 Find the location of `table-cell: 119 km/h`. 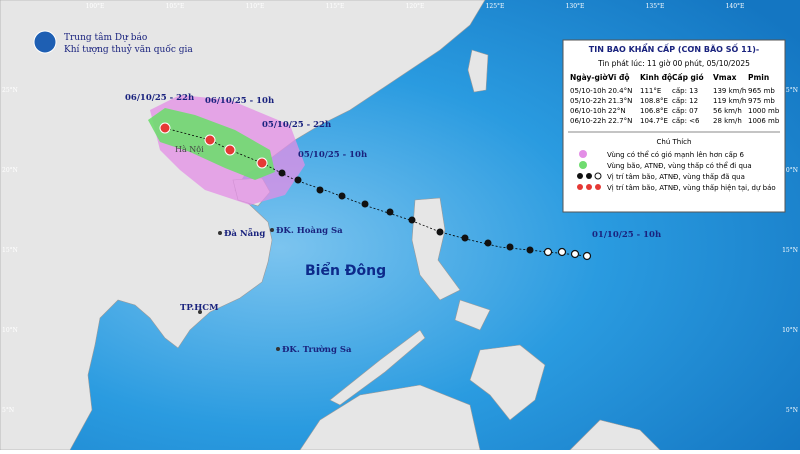

table-cell: 119 km/h is located at coordinates (729, 101).